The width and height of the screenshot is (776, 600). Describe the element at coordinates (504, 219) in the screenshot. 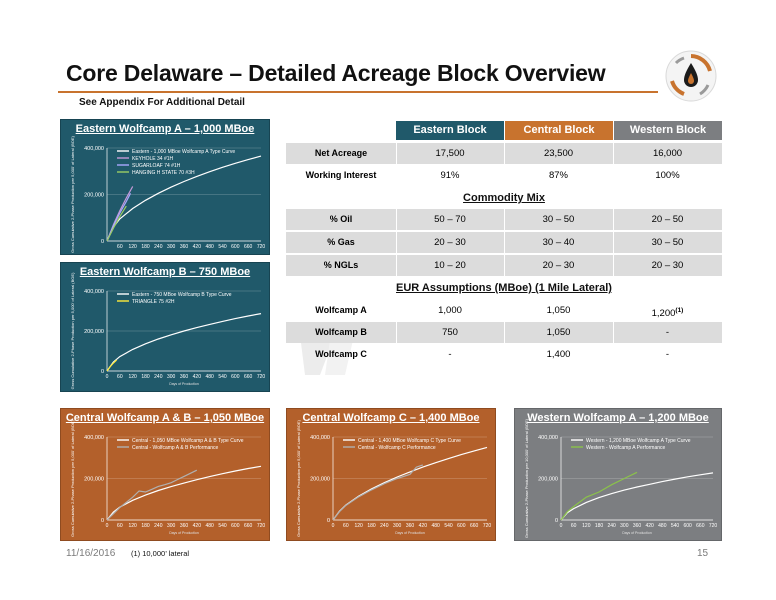

I see `table-row-oil: % Oil 50 – 70 30 – 50 20 – 50` at that location.